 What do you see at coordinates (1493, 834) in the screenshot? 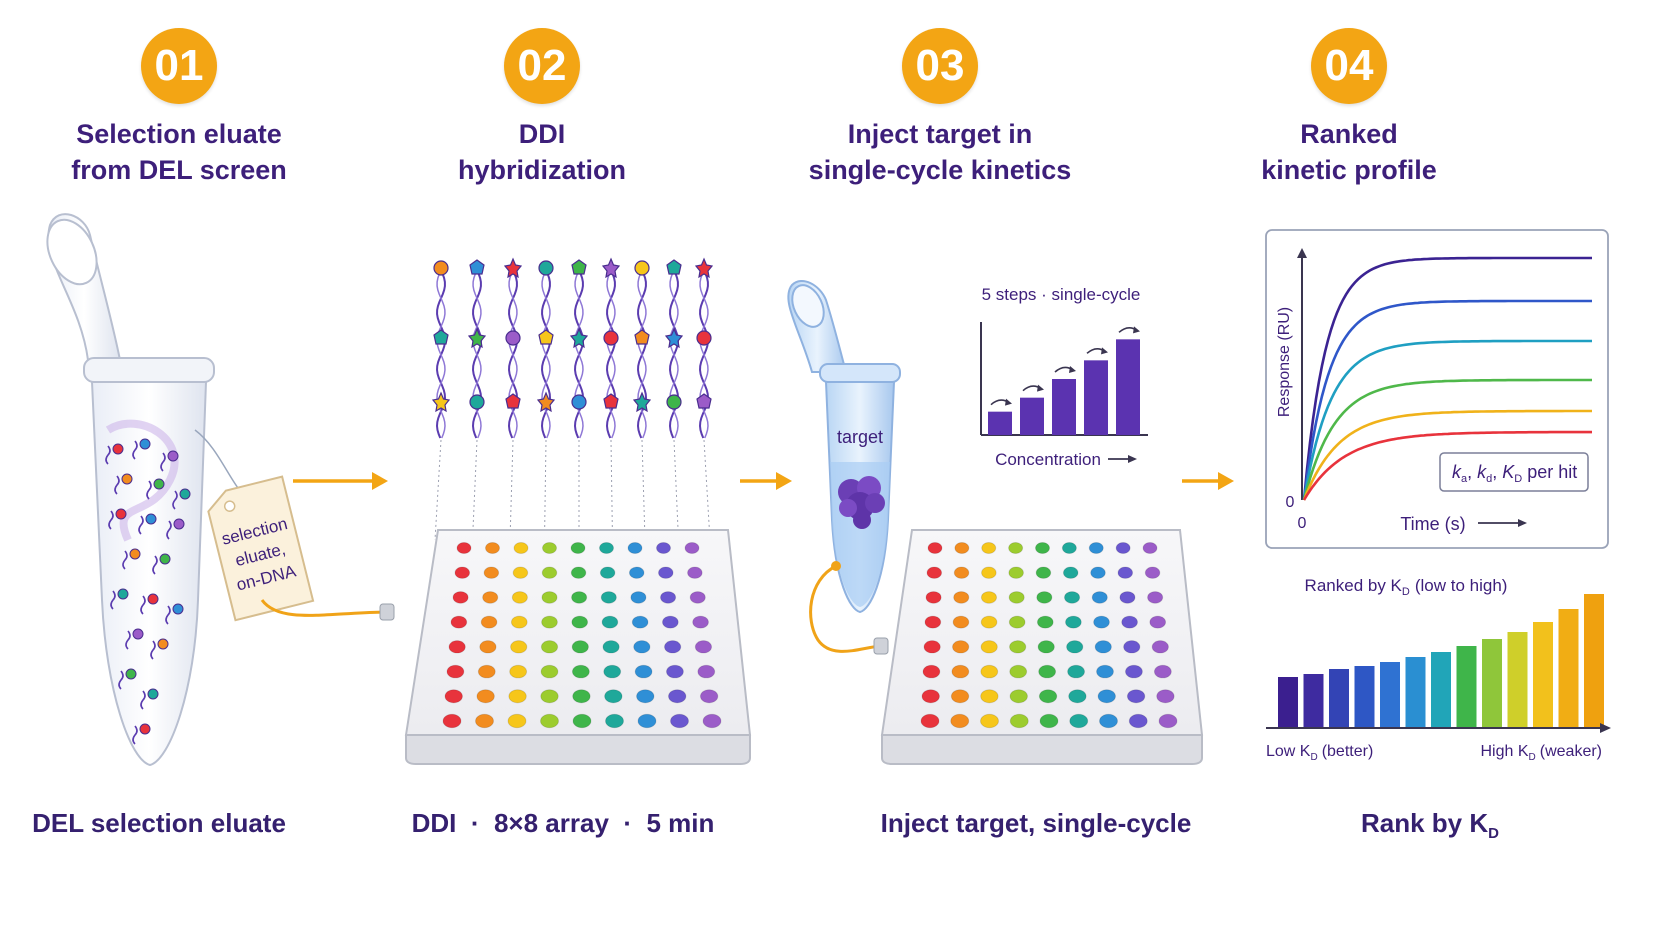
I see `rank-caption-sub: D` at bounding box center [1493, 834].